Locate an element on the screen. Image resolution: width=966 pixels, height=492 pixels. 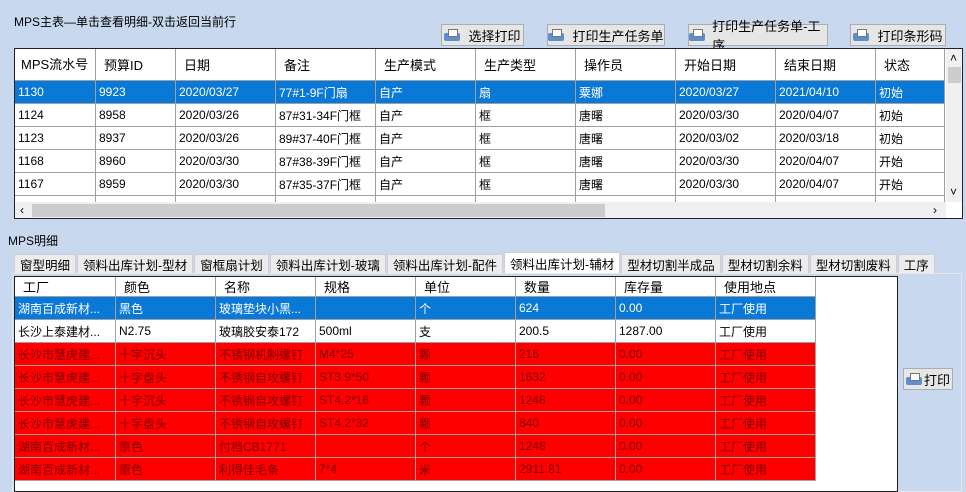
tab-8: 型材切割废料 is located at coordinates (853, 263).